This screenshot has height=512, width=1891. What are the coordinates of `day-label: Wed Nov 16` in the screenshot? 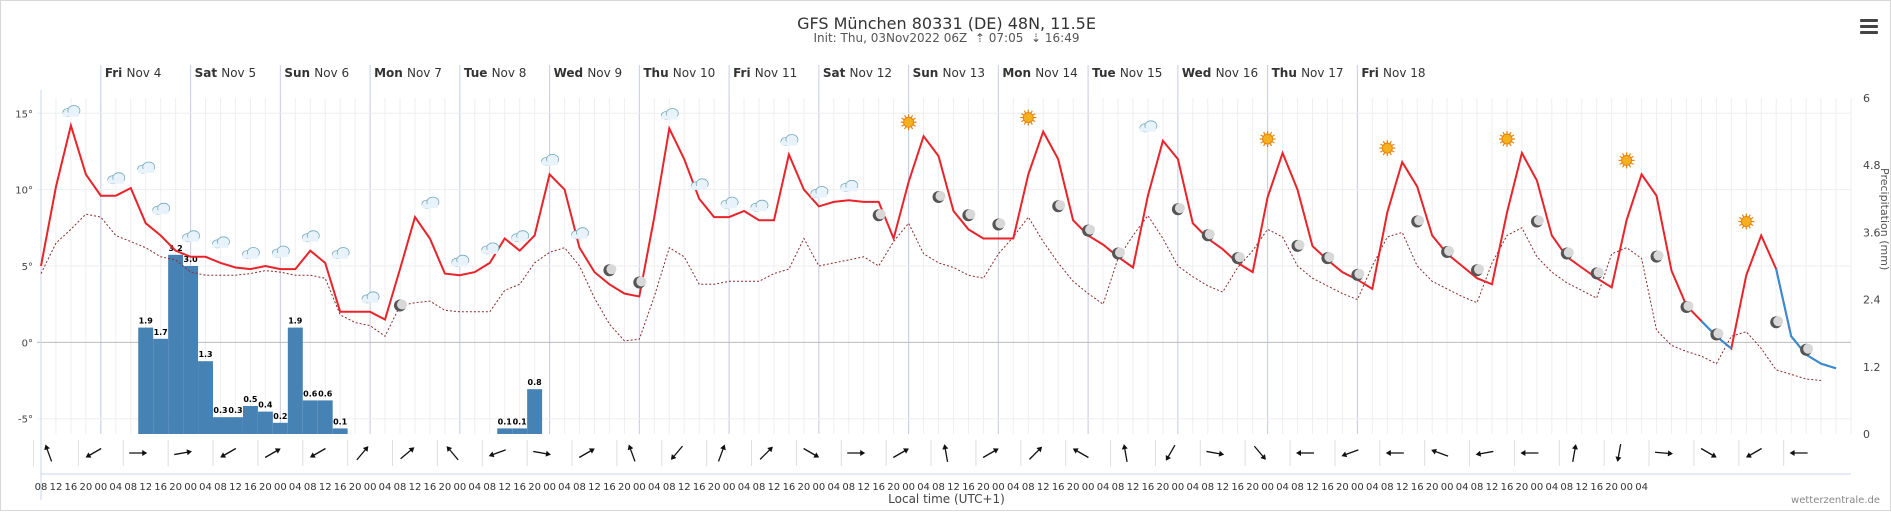 It's located at (1220, 73).